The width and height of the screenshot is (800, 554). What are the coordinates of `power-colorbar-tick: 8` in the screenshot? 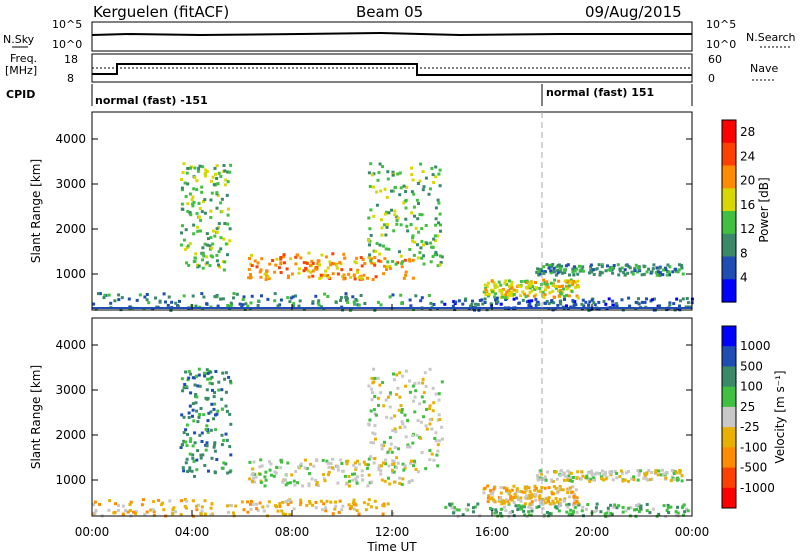 It's located at (744, 253).